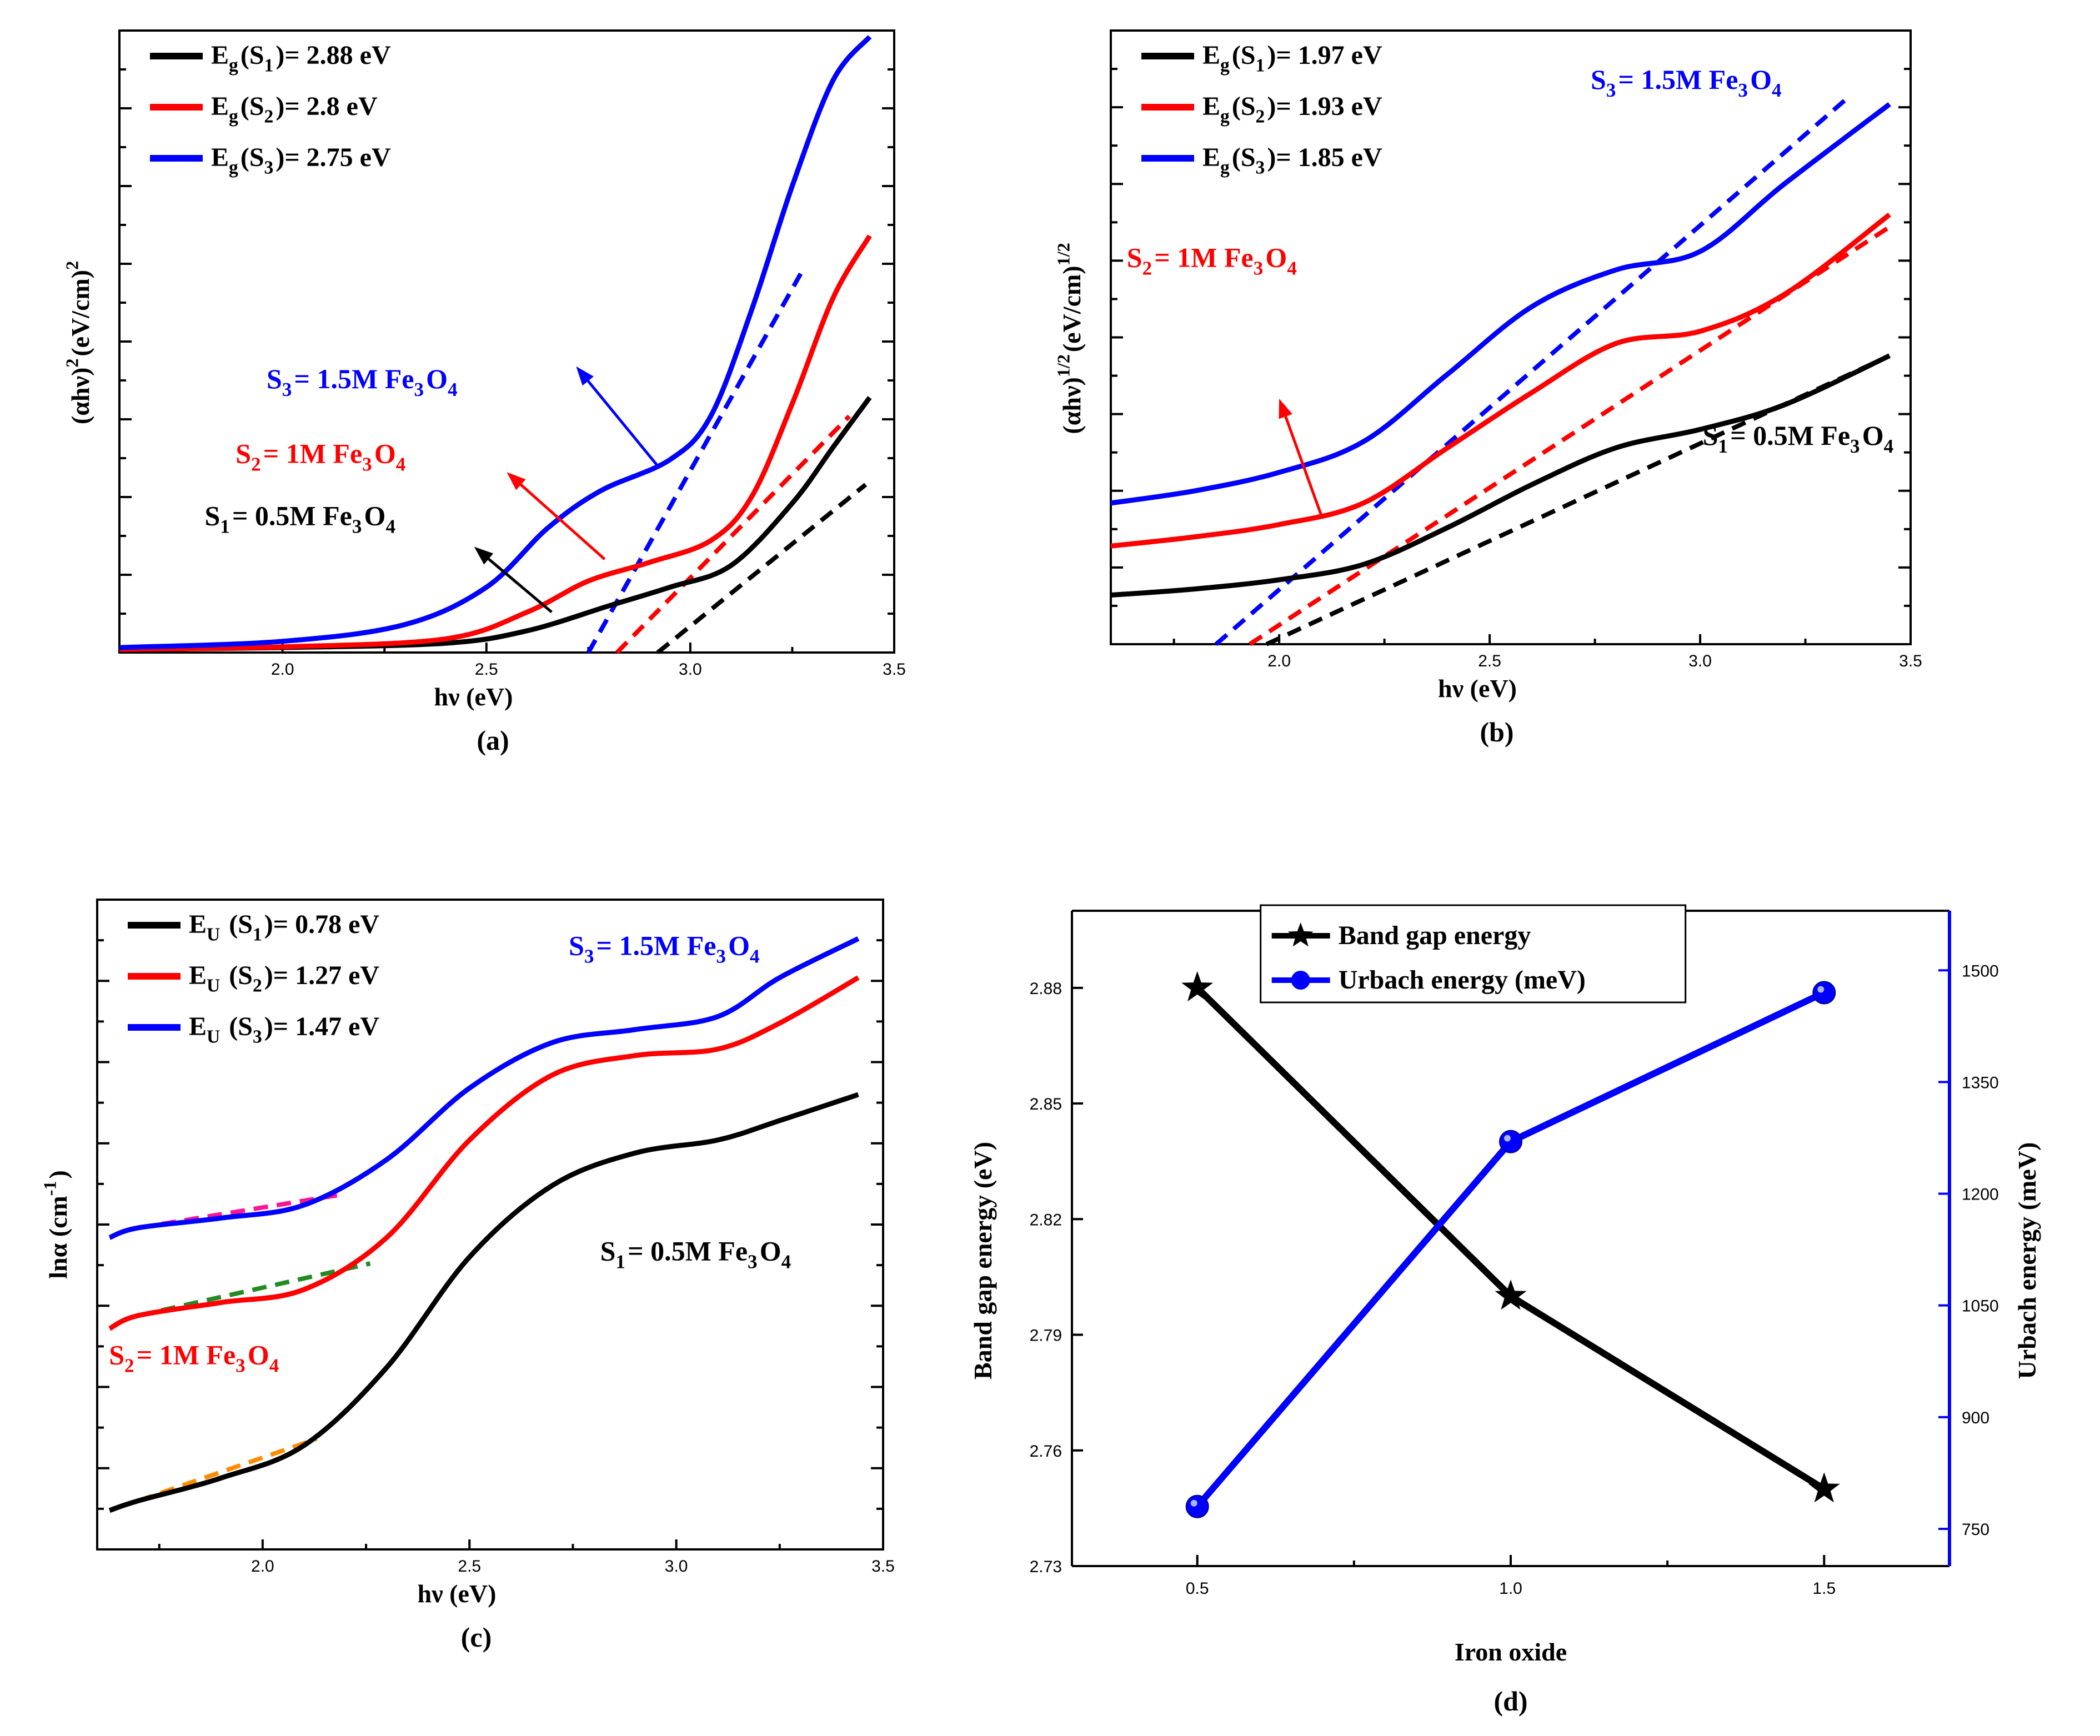  Describe the element at coordinates (484, 555) in the screenshot. I see `arrow-s1-head` at that location.